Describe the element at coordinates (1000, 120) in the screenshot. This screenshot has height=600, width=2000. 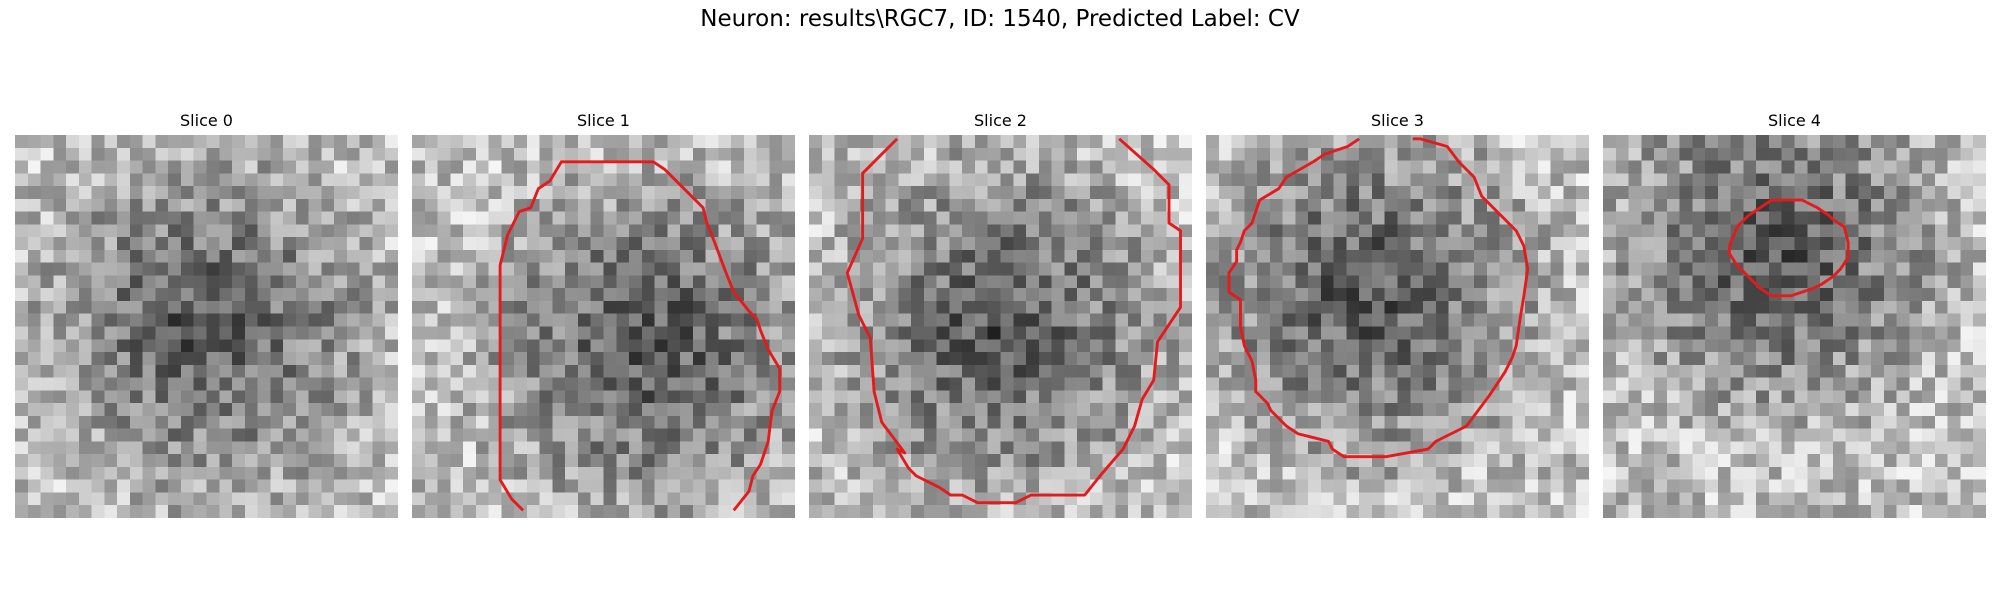
I see `panel-title: Slice 2` at that location.